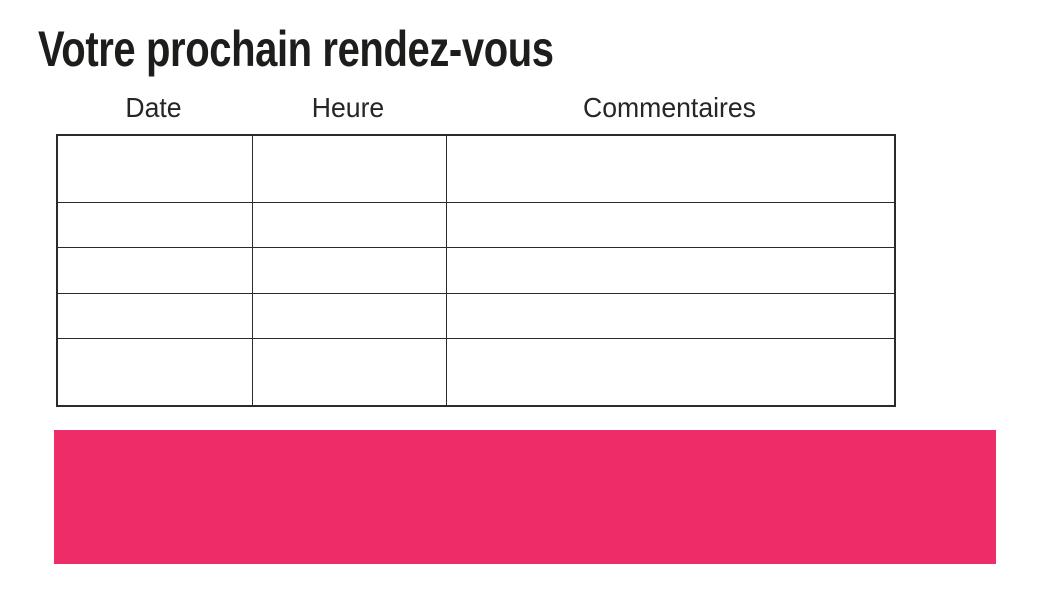  Describe the element at coordinates (348, 107) in the screenshot. I see `column-header-heure: Heure` at that location.